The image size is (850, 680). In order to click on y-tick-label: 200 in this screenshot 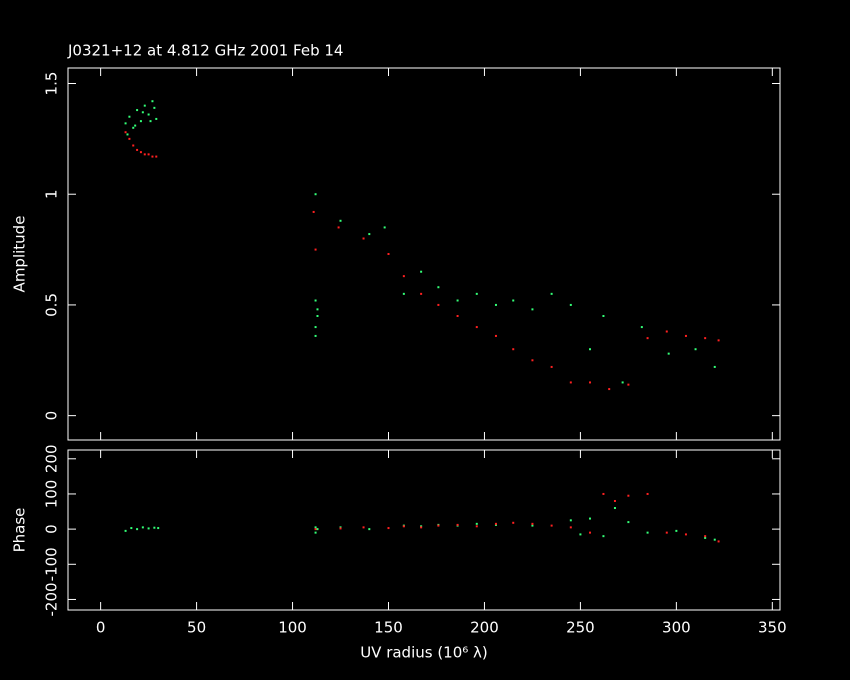, I will do `click(52, 458)`.